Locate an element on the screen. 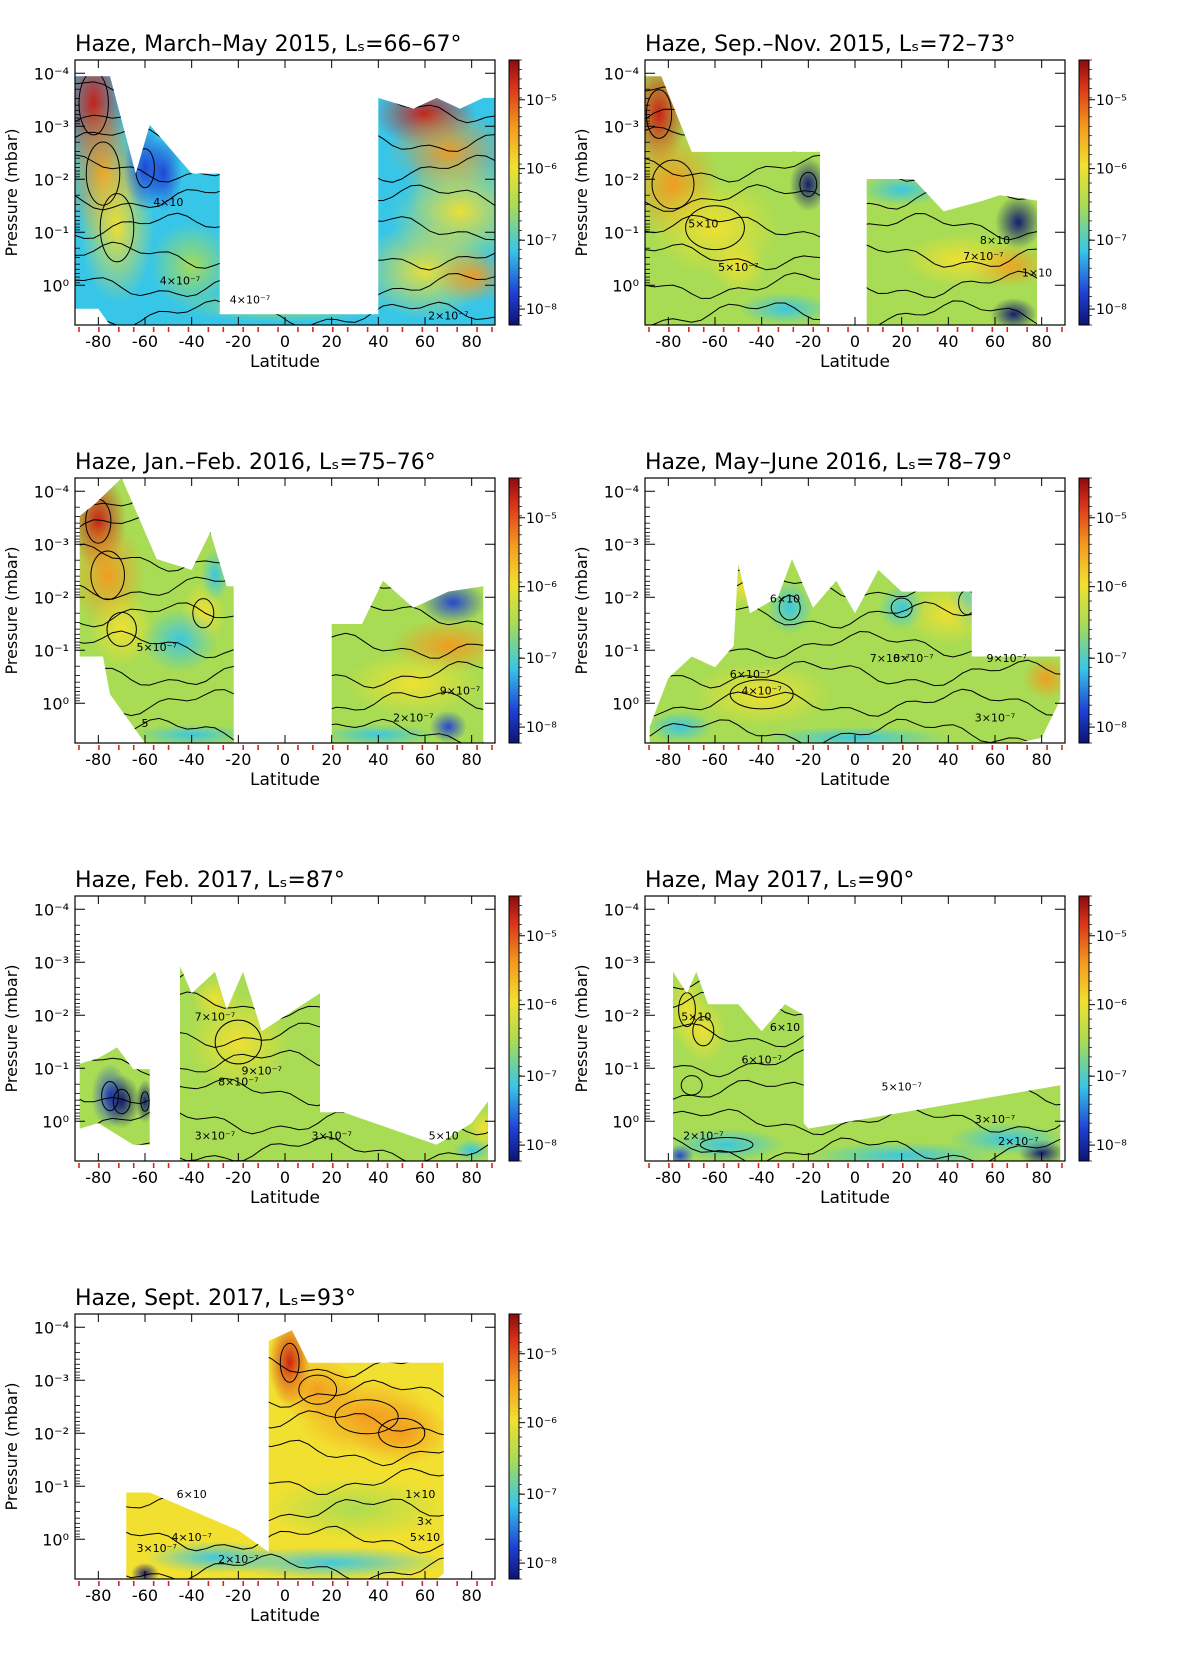 This screenshot has height=1661, width=1200. field-blob-green is located at coordinates (352, 1509).